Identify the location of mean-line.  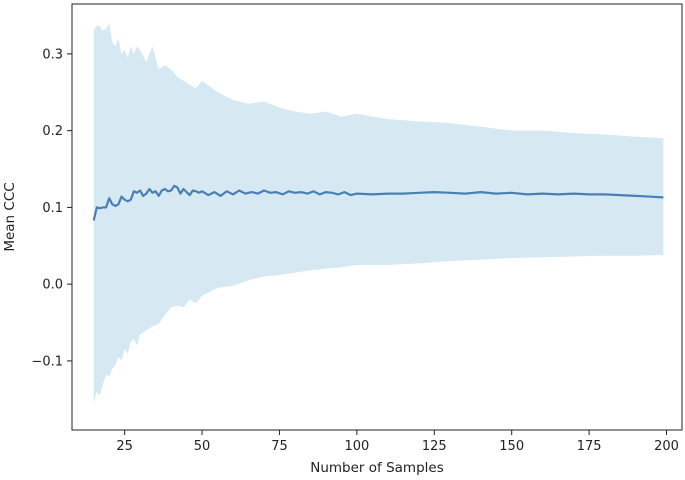
(378, 202).